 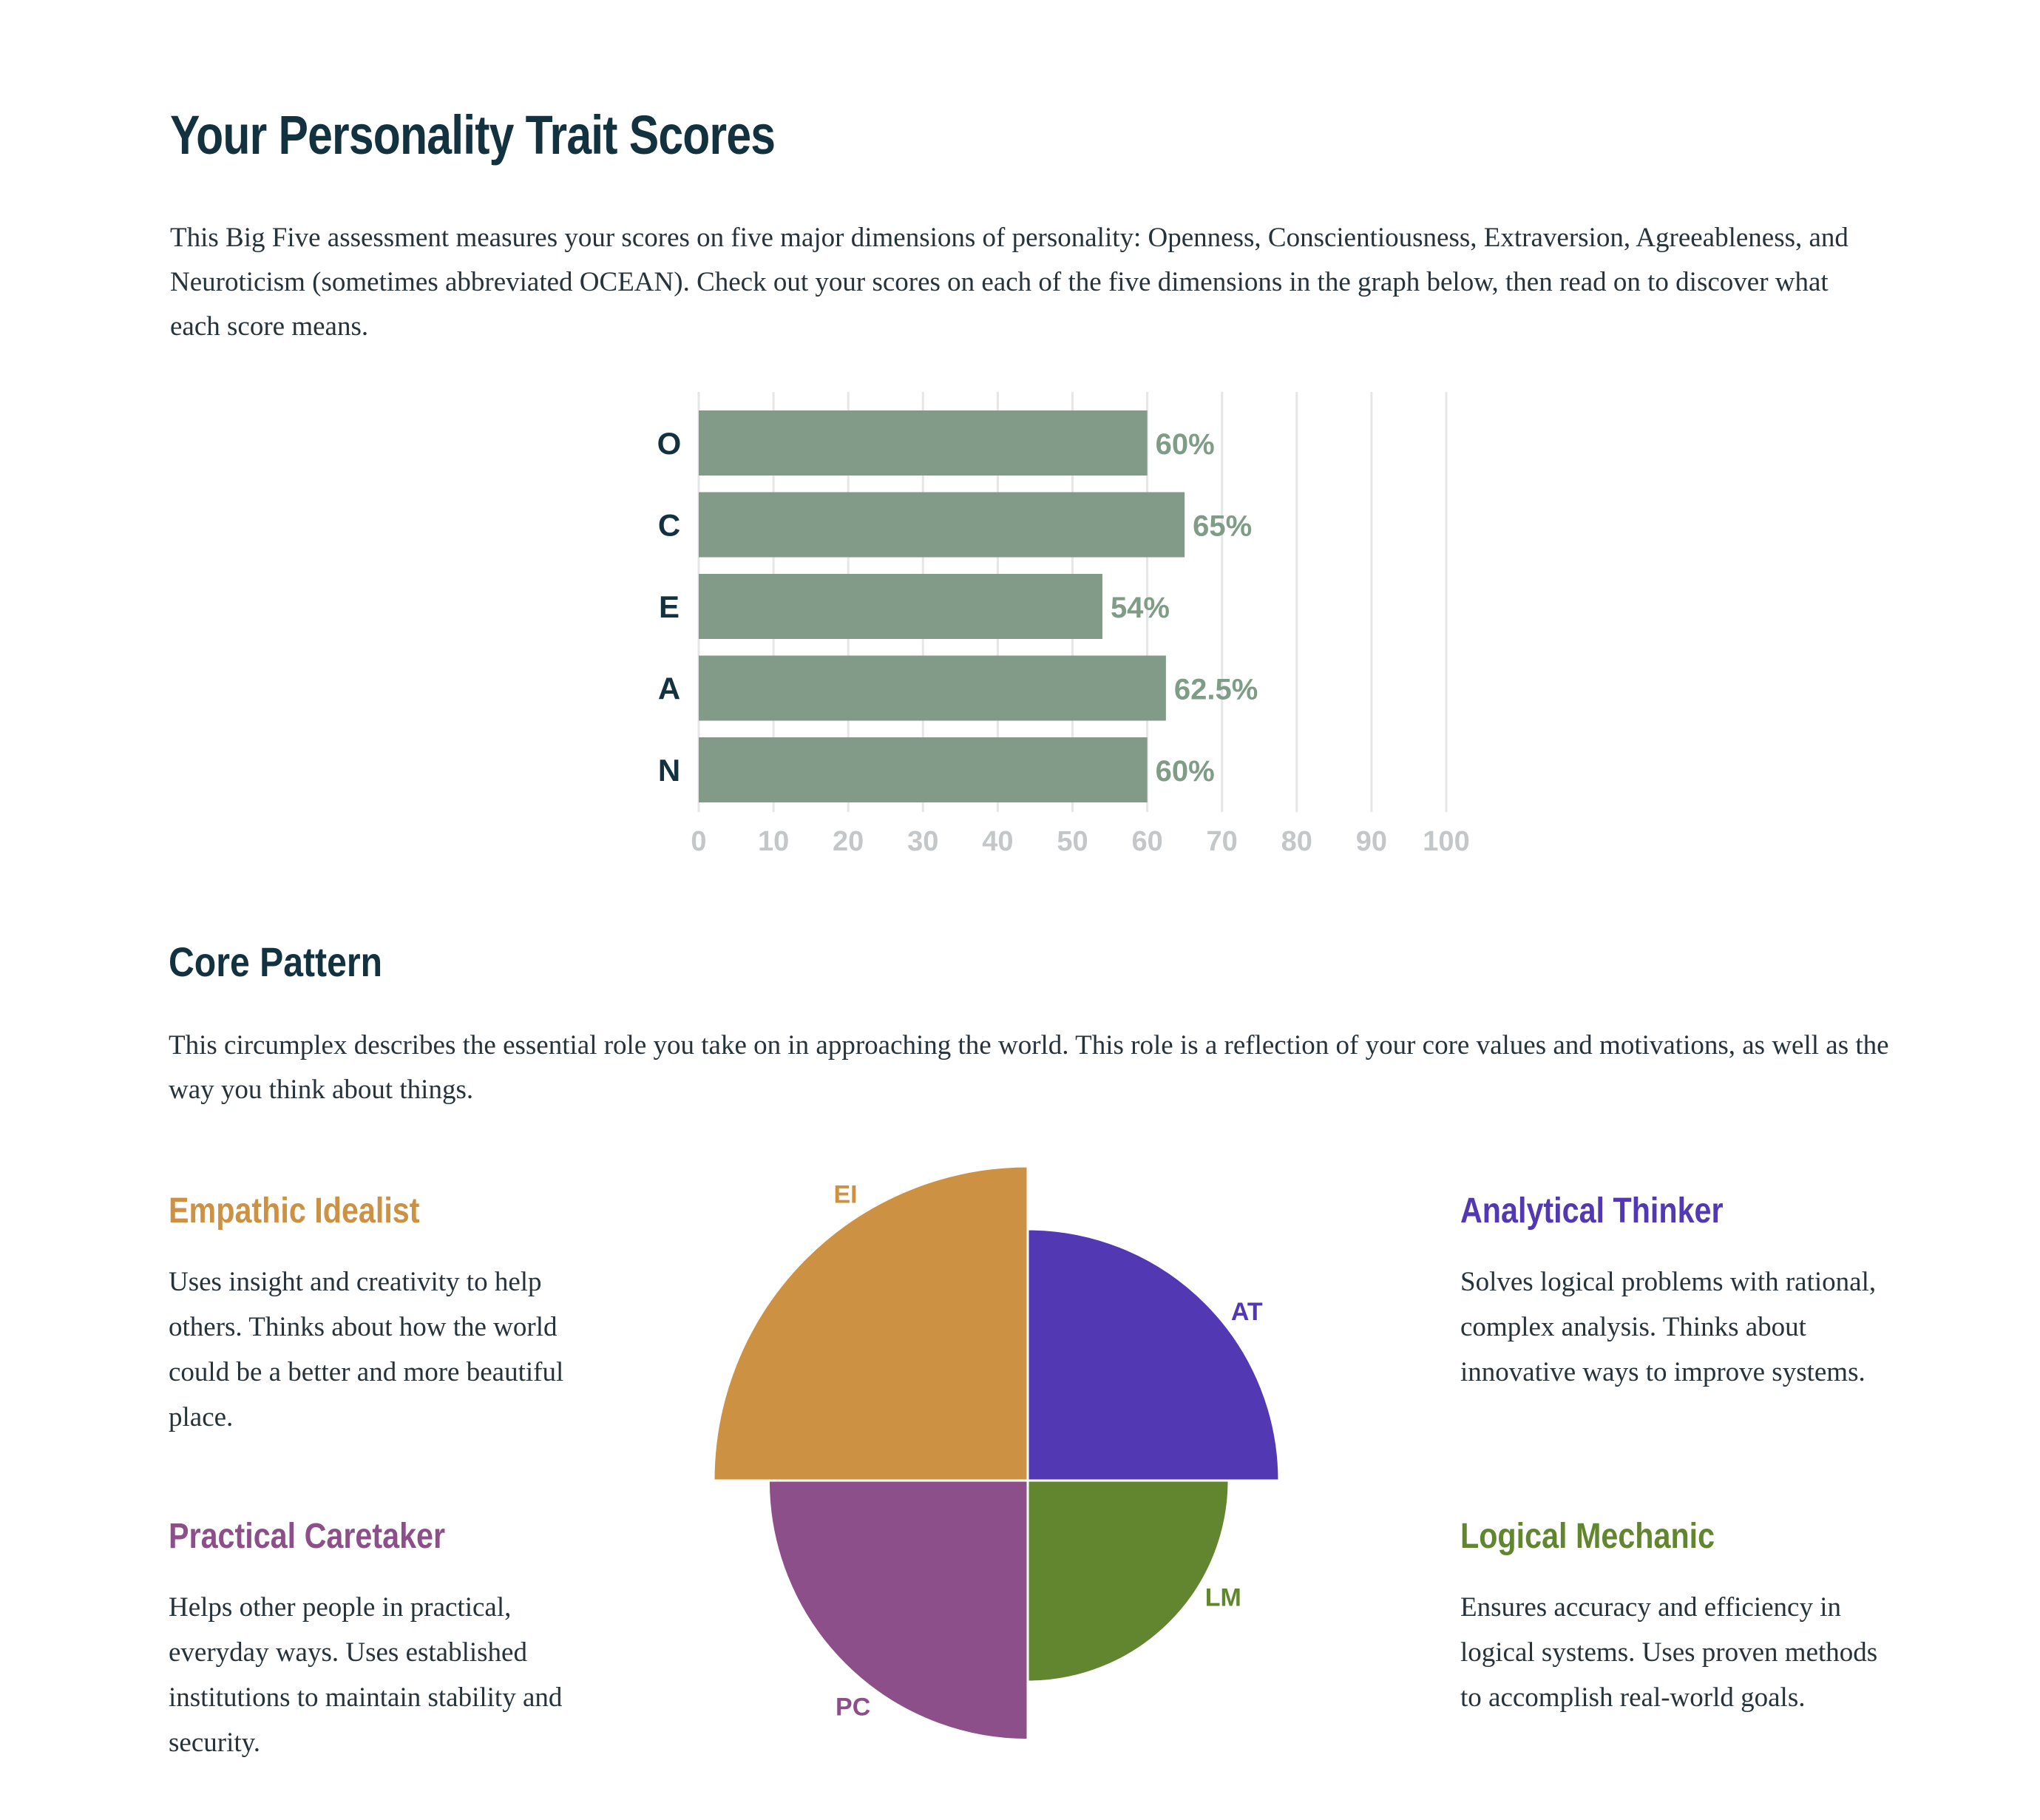 What do you see at coordinates (1185, 445) in the screenshot?
I see `value-label-o: 60%` at bounding box center [1185, 445].